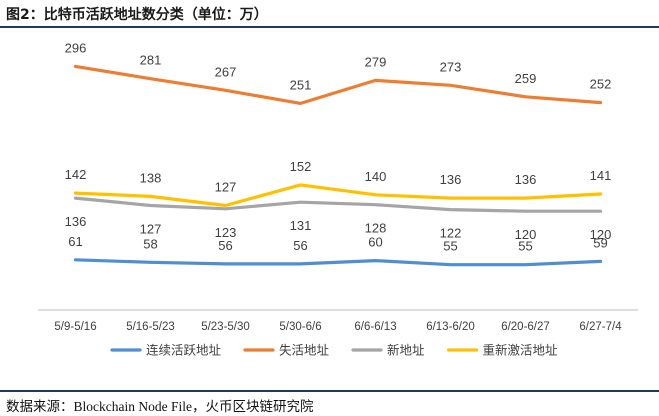  Describe the element at coordinates (226, 71) in the screenshot. I see `data-label: 267` at that location.